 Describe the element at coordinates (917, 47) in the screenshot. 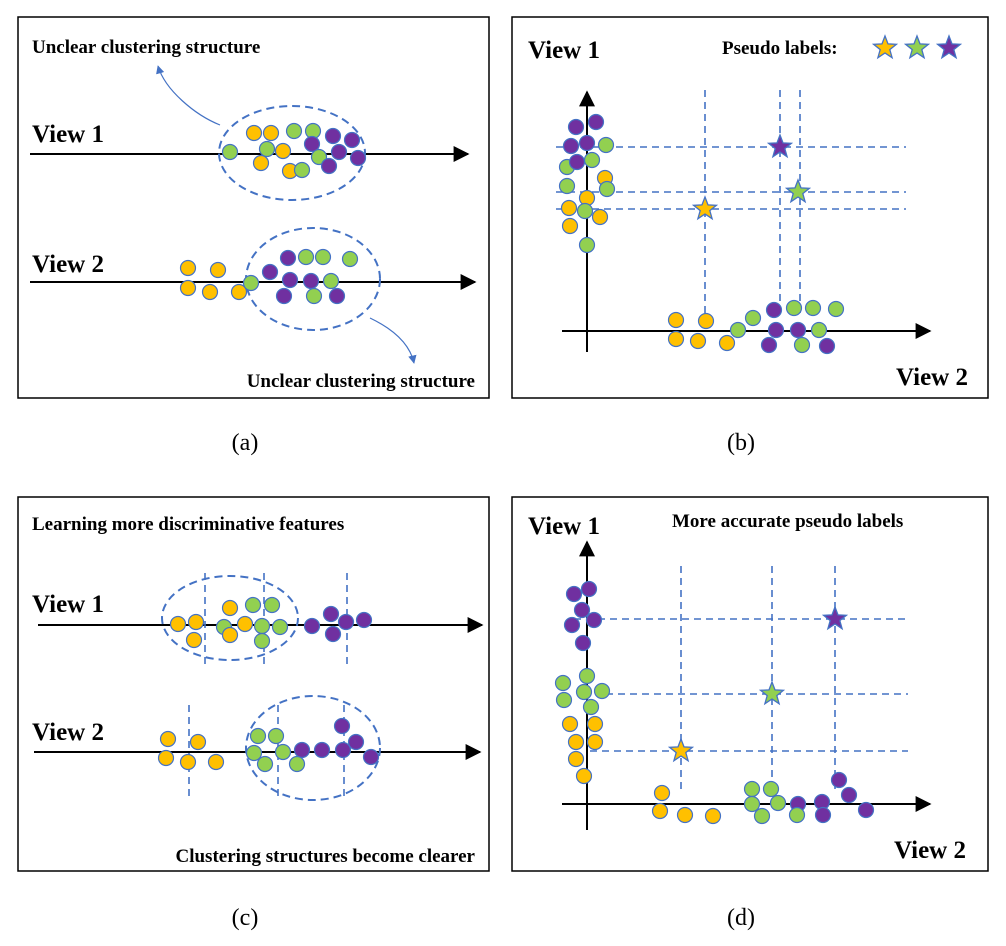

I see `legend-star-green` at that location.